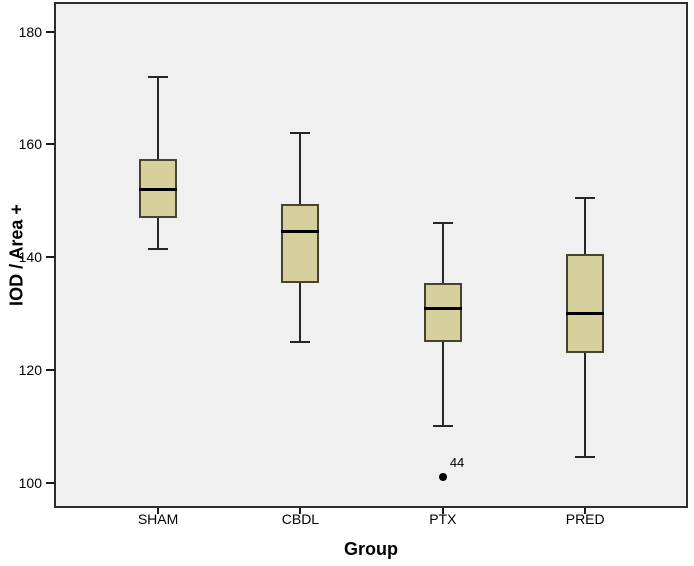  What do you see at coordinates (585, 457) in the screenshot?
I see `whisker-cap-bottom-pred` at bounding box center [585, 457].